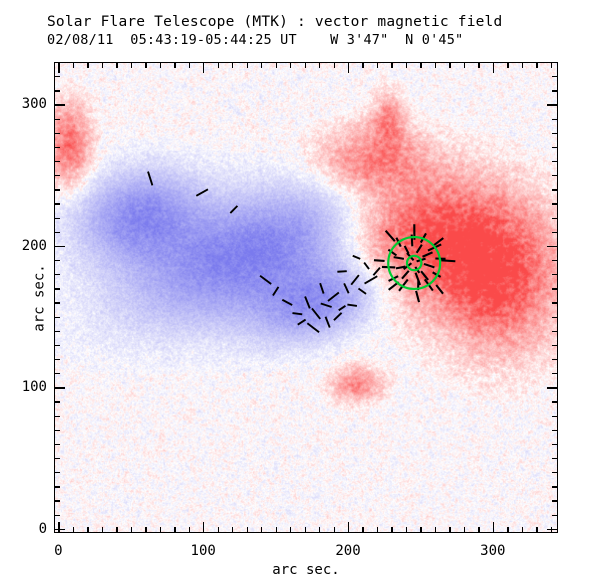 This screenshot has height=585, width=612. I want to click on x-tick-label: 200, so click(348, 551).